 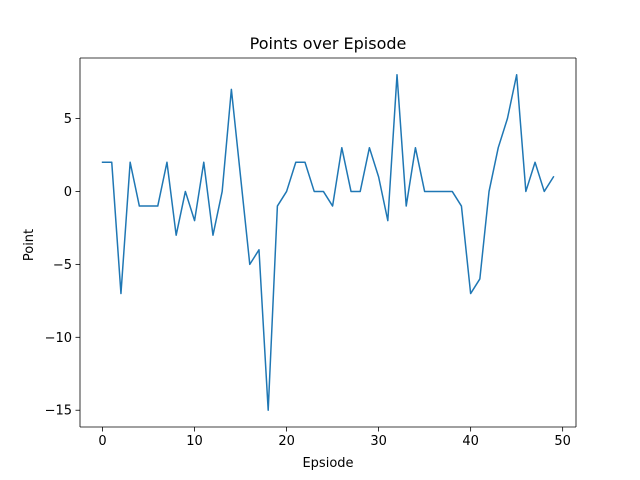 What do you see at coordinates (327, 463) in the screenshot?
I see `x-axis-label: Epsiode` at bounding box center [327, 463].